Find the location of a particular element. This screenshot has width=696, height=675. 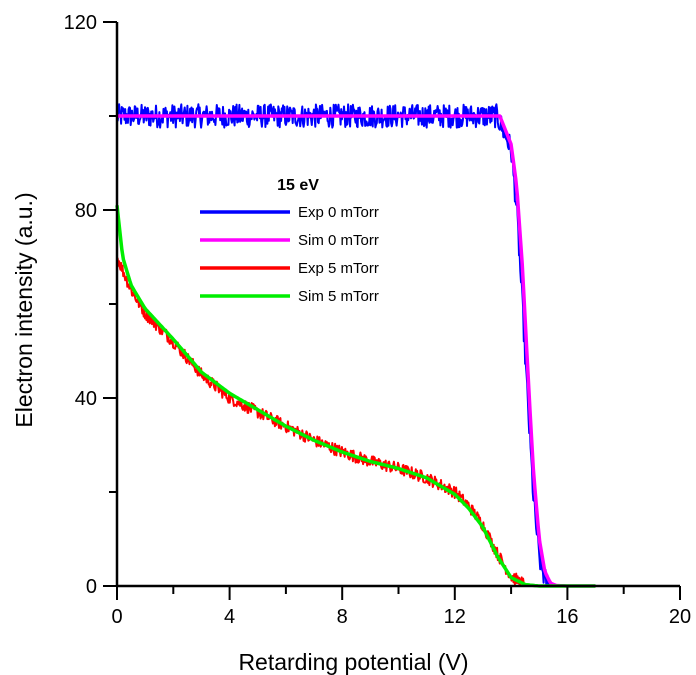

x-tick-label: 0 is located at coordinates (116, 617).